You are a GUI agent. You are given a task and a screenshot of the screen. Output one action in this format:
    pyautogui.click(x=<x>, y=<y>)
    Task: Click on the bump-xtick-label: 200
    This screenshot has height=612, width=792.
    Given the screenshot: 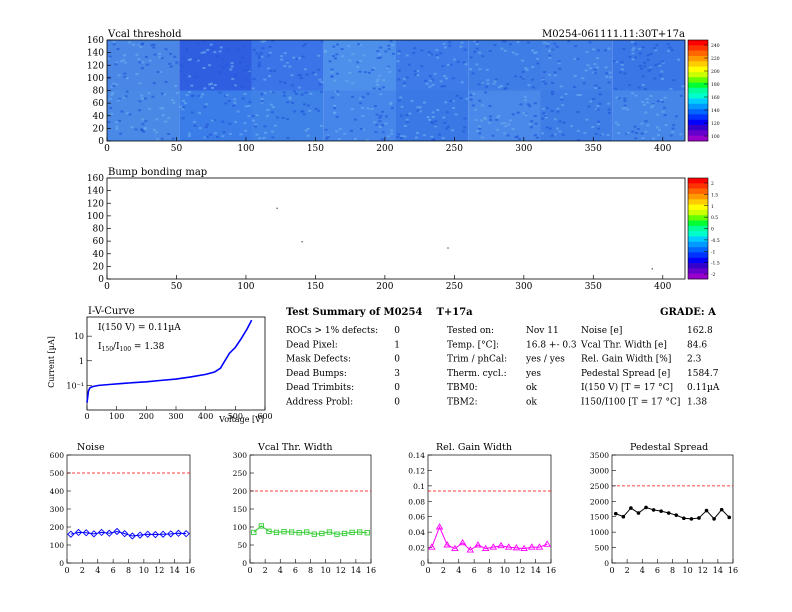 What is the action you would take?
    pyautogui.click(x=384, y=287)
    